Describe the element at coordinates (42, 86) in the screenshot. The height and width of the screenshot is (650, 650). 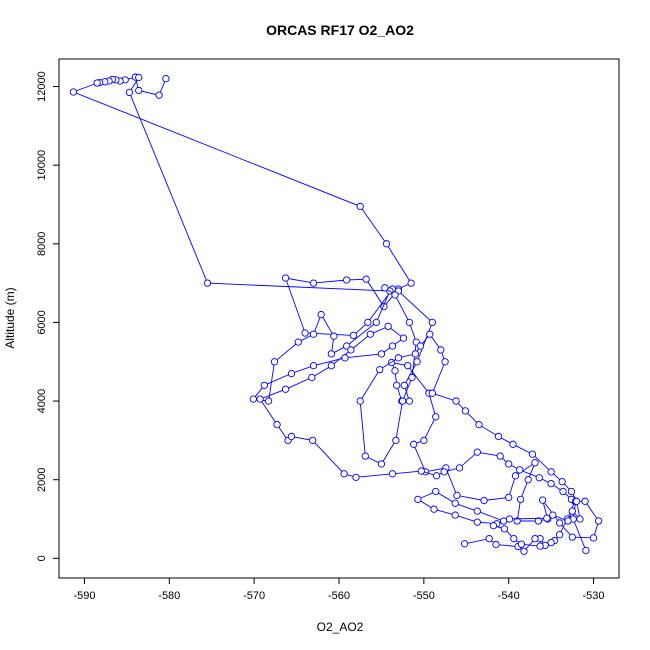
I see `y-tick-label: 12000` at that location.